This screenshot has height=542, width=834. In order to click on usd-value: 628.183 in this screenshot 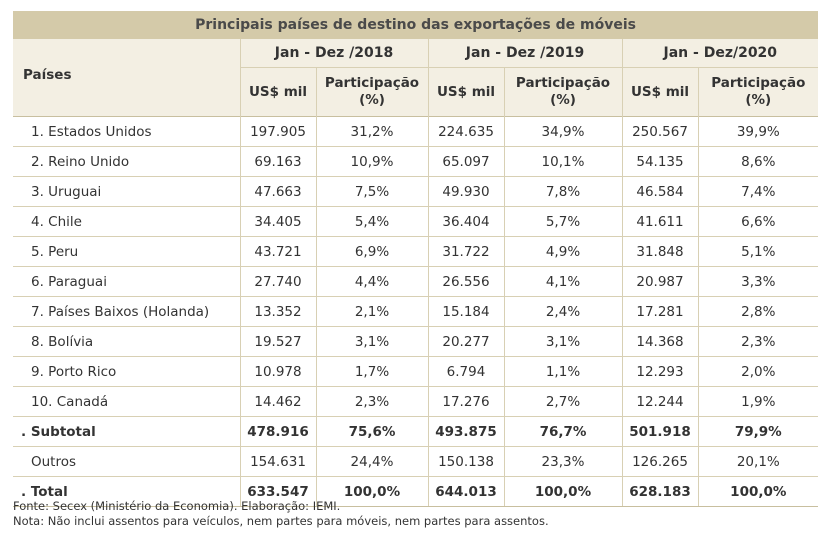, I will do `click(659, 491)`.